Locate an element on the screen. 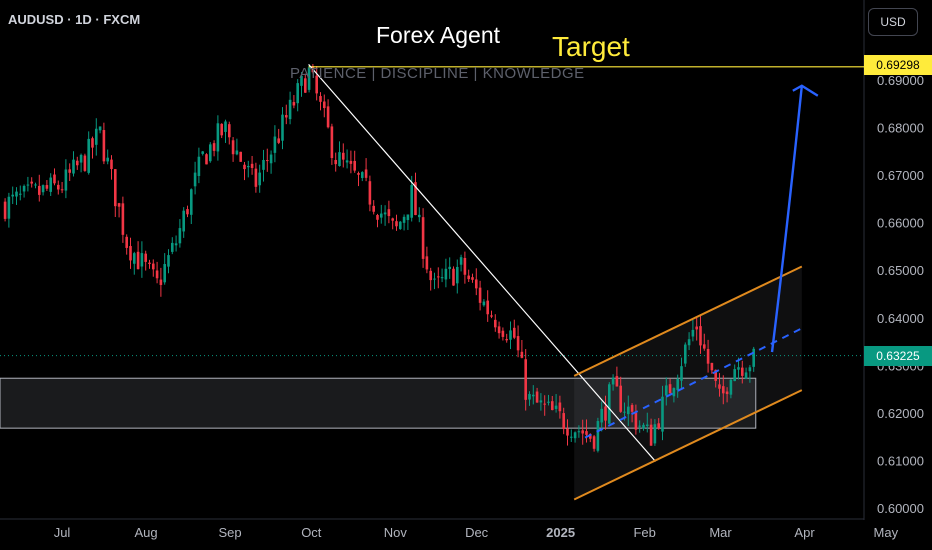 The height and width of the screenshot is (550, 932). x-axis: Jul Aug Sep Oct Nov Dec 2025 Feb Mar Apr May is located at coordinates (476, 532).